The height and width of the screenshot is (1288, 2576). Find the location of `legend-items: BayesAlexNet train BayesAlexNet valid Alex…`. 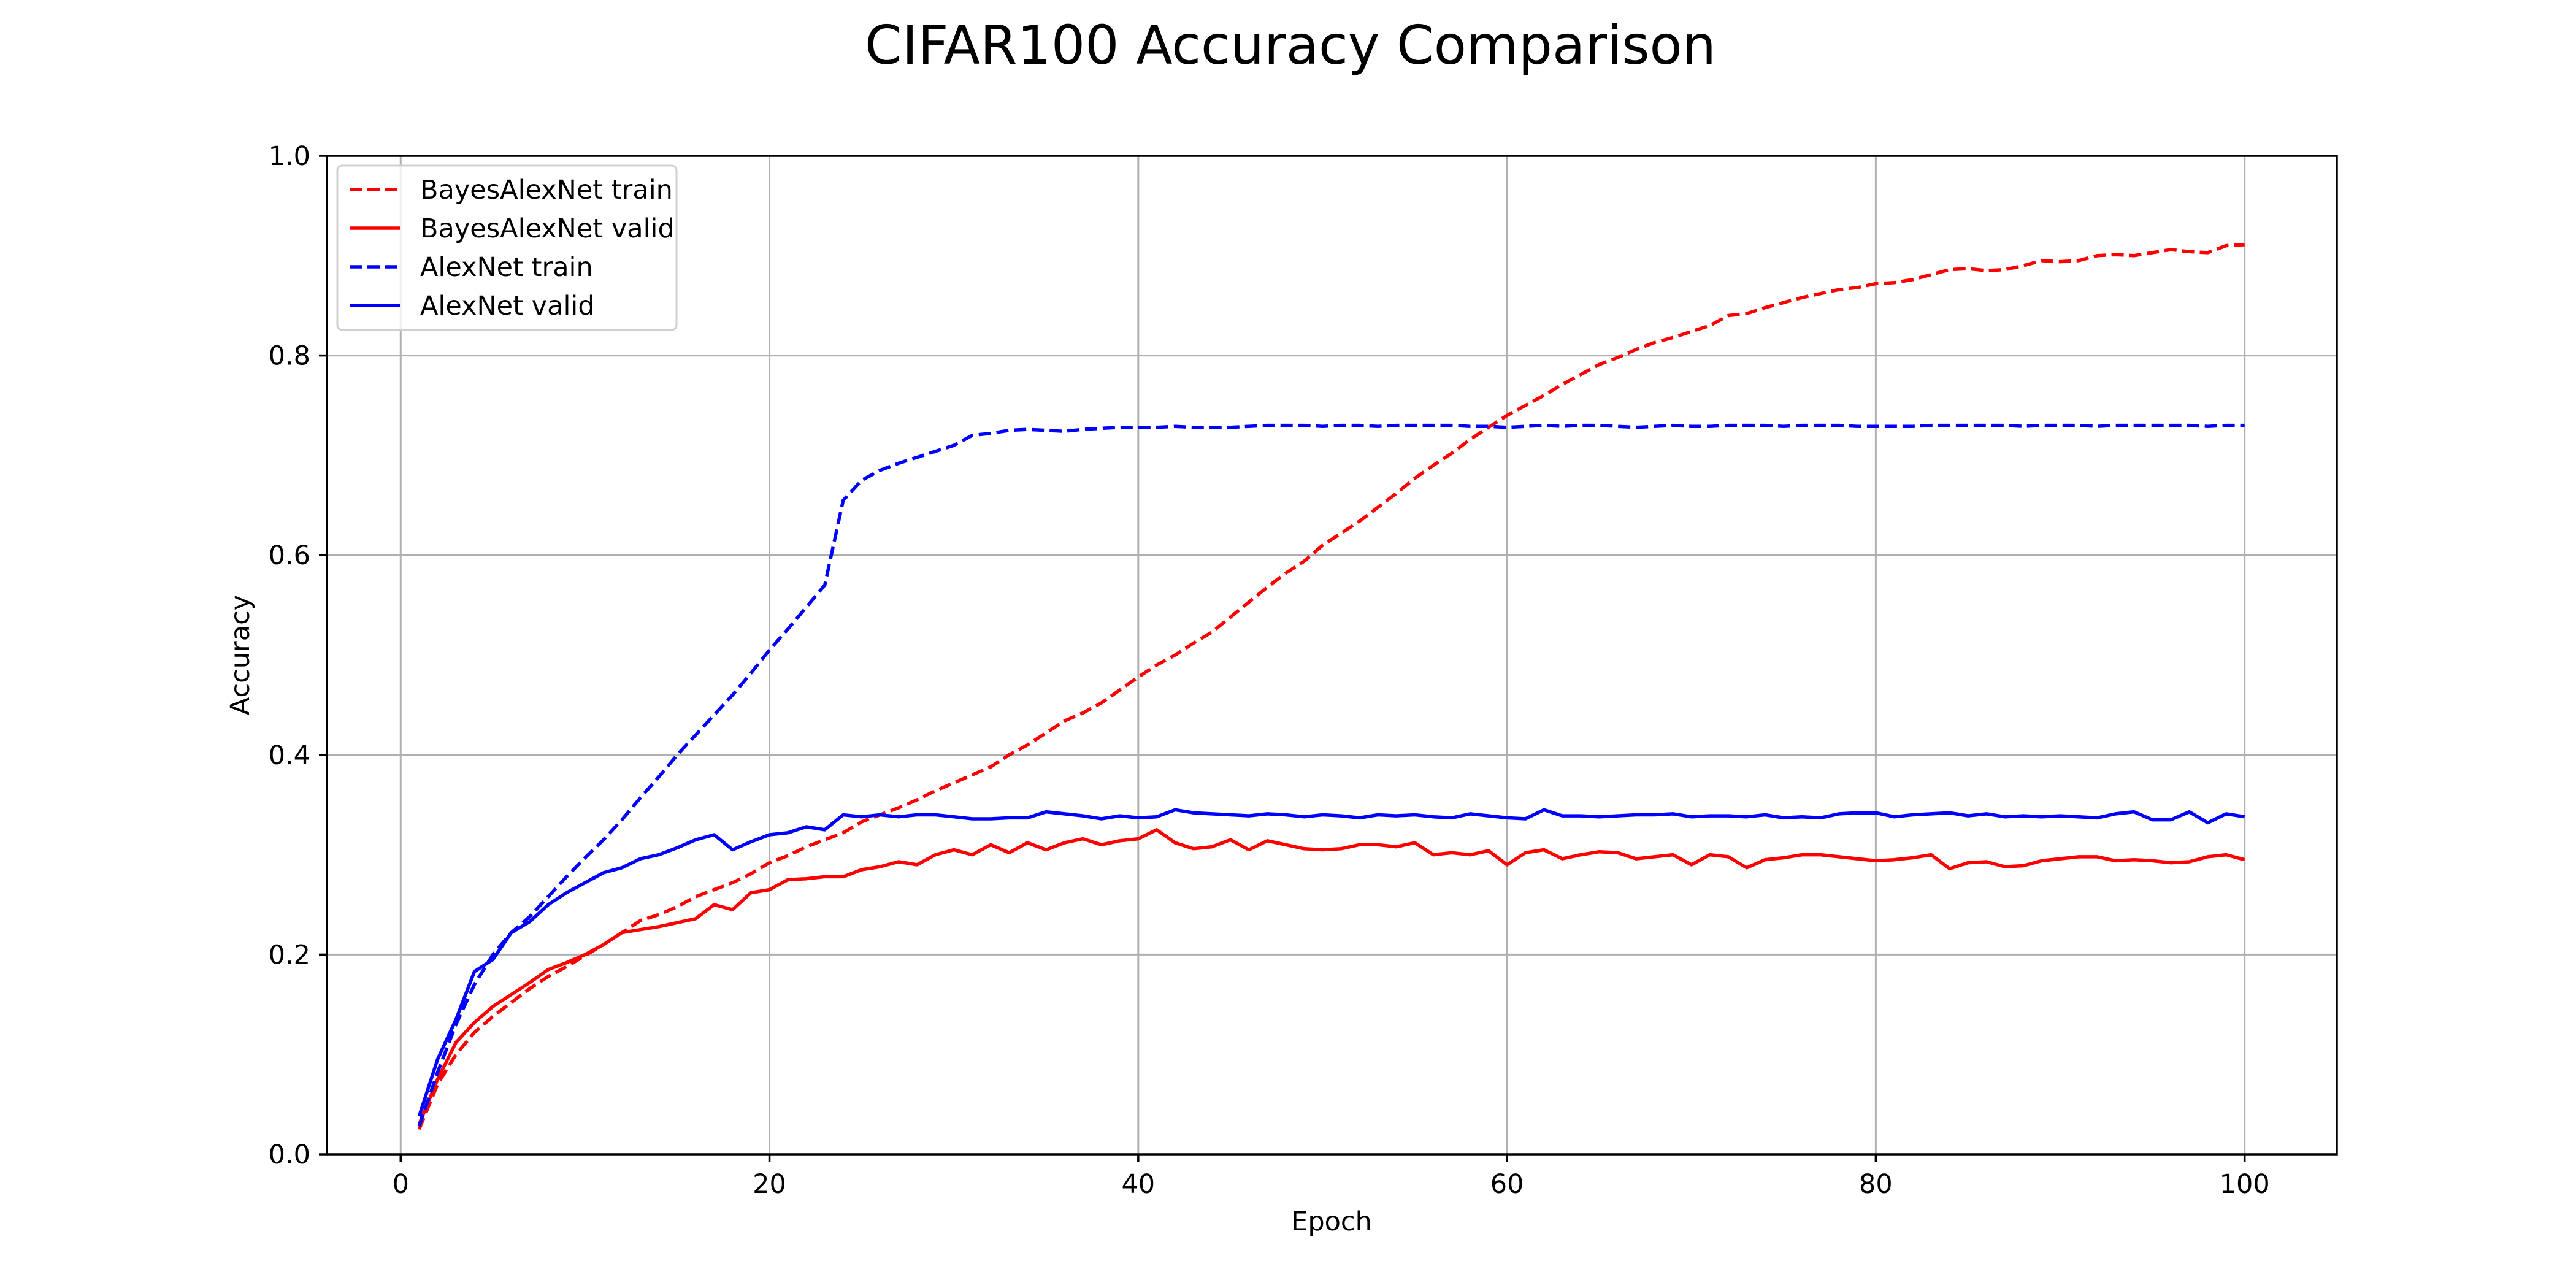

legend-items: BayesAlexNet train BayesAlexNet valid Alex… is located at coordinates (512, 248).